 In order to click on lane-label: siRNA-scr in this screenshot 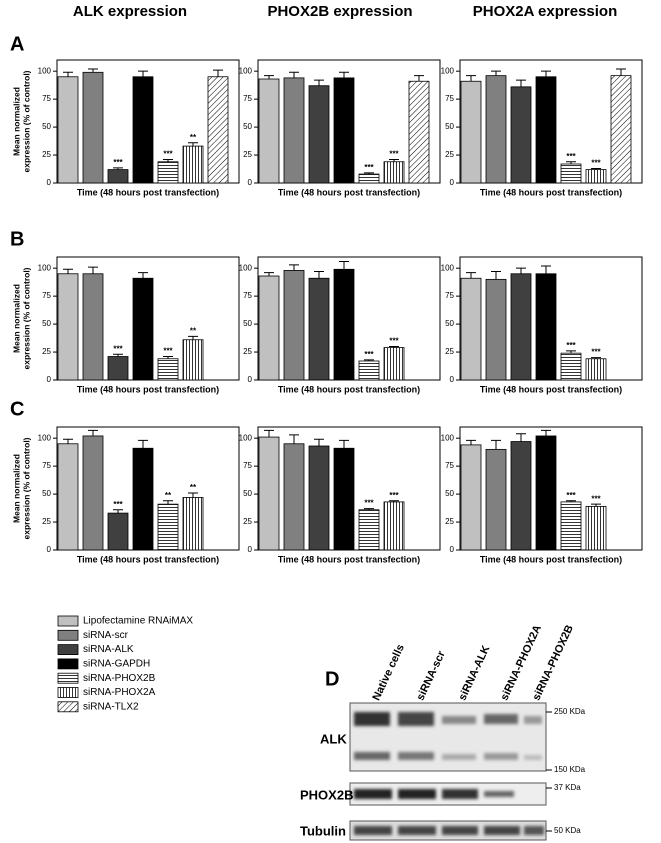, I will do `click(431, 676)`.